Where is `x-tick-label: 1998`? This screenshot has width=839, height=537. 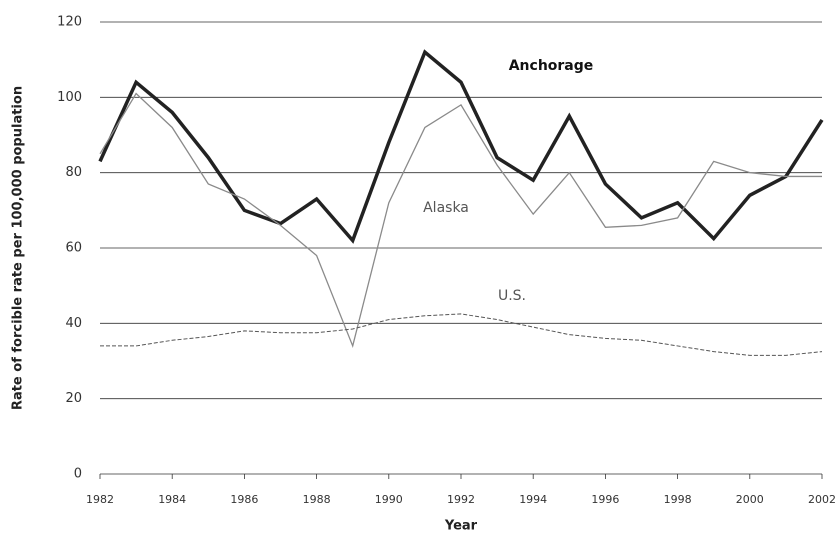
x-tick-label: 1998 is located at coordinates (678, 499).